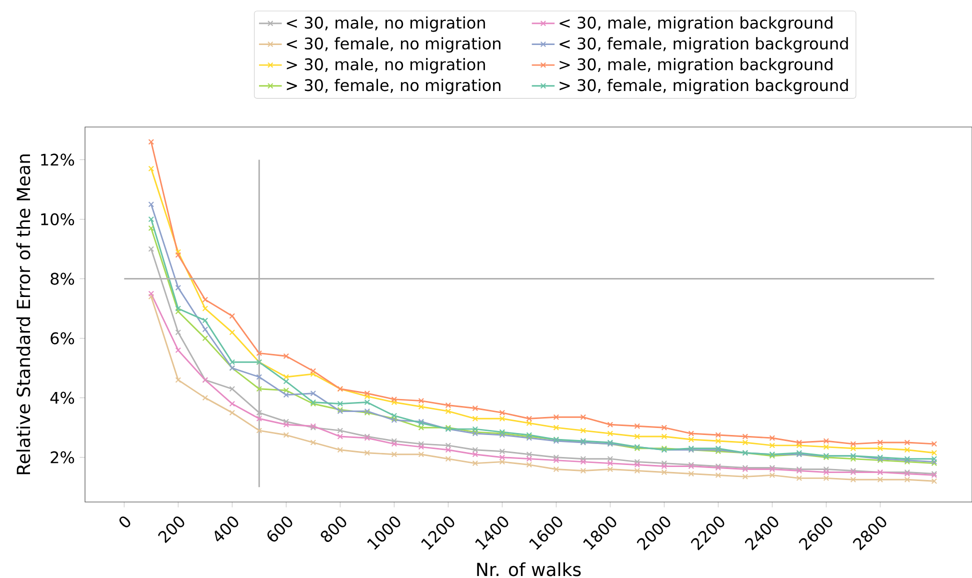 The width and height of the screenshot is (972, 578). I want to click on legend-label: < 30, female, no migration, so click(393, 45).